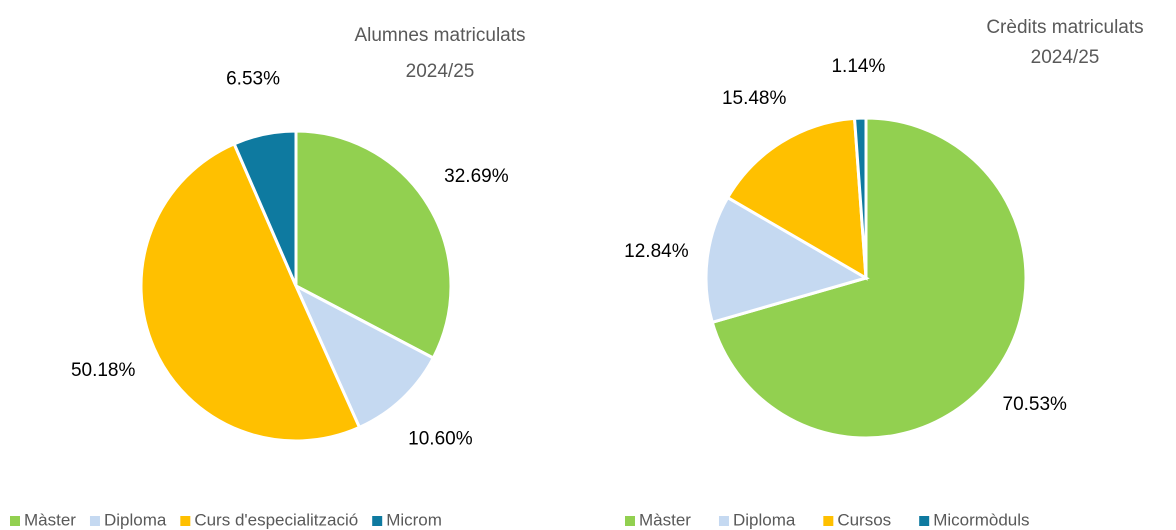 The width and height of the screenshot is (1176, 530). Describe the element at coordinates (656, 251) in the screenshot. I see `data-label: 12.84%` at that location.